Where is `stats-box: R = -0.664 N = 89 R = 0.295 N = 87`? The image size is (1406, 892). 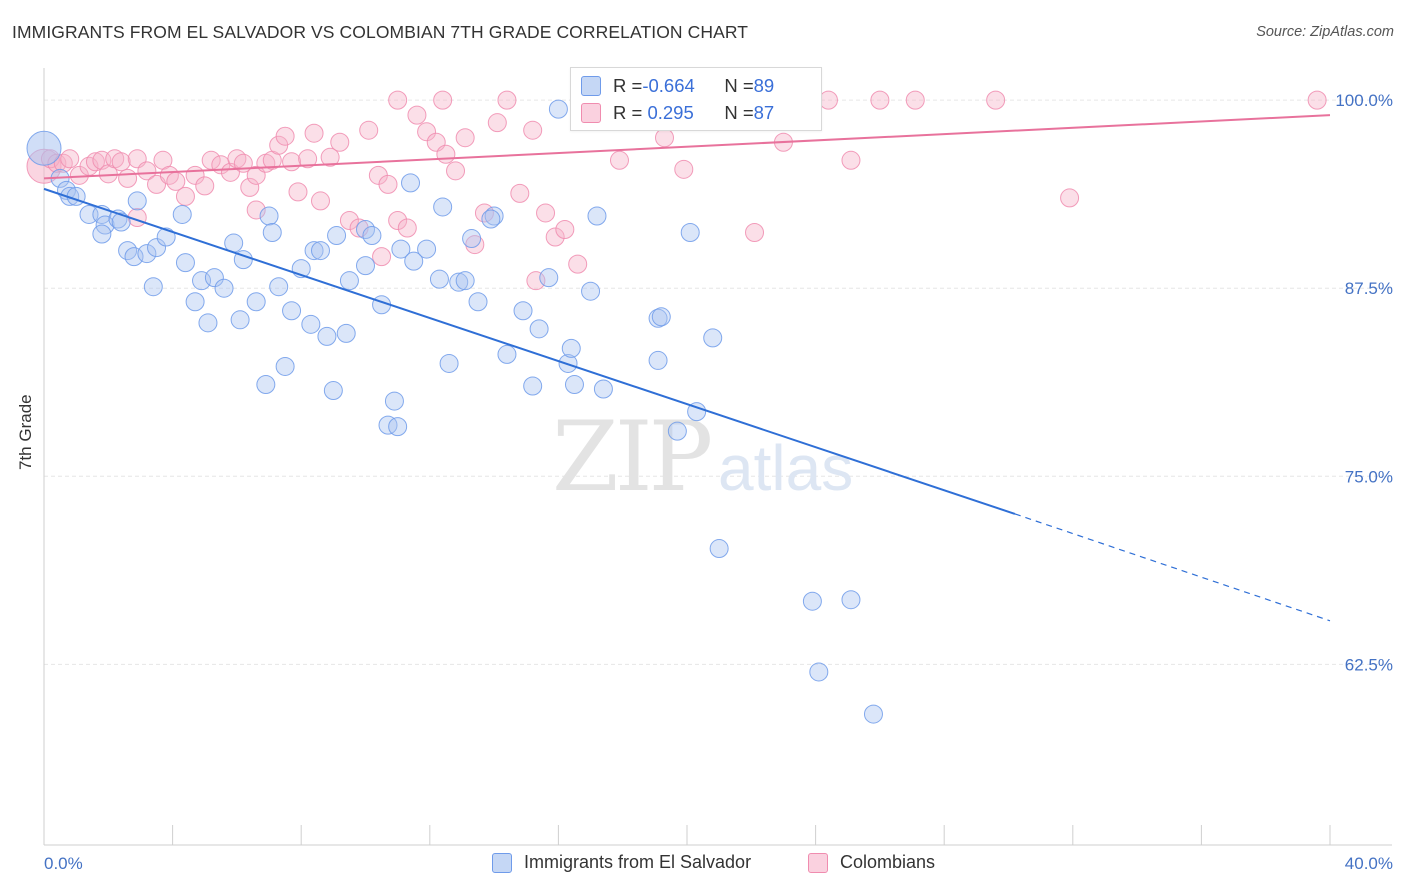 stats-box: R = -0.664 N = 89 R = 0.295 N = 87 is located at coordinates (696, 99).